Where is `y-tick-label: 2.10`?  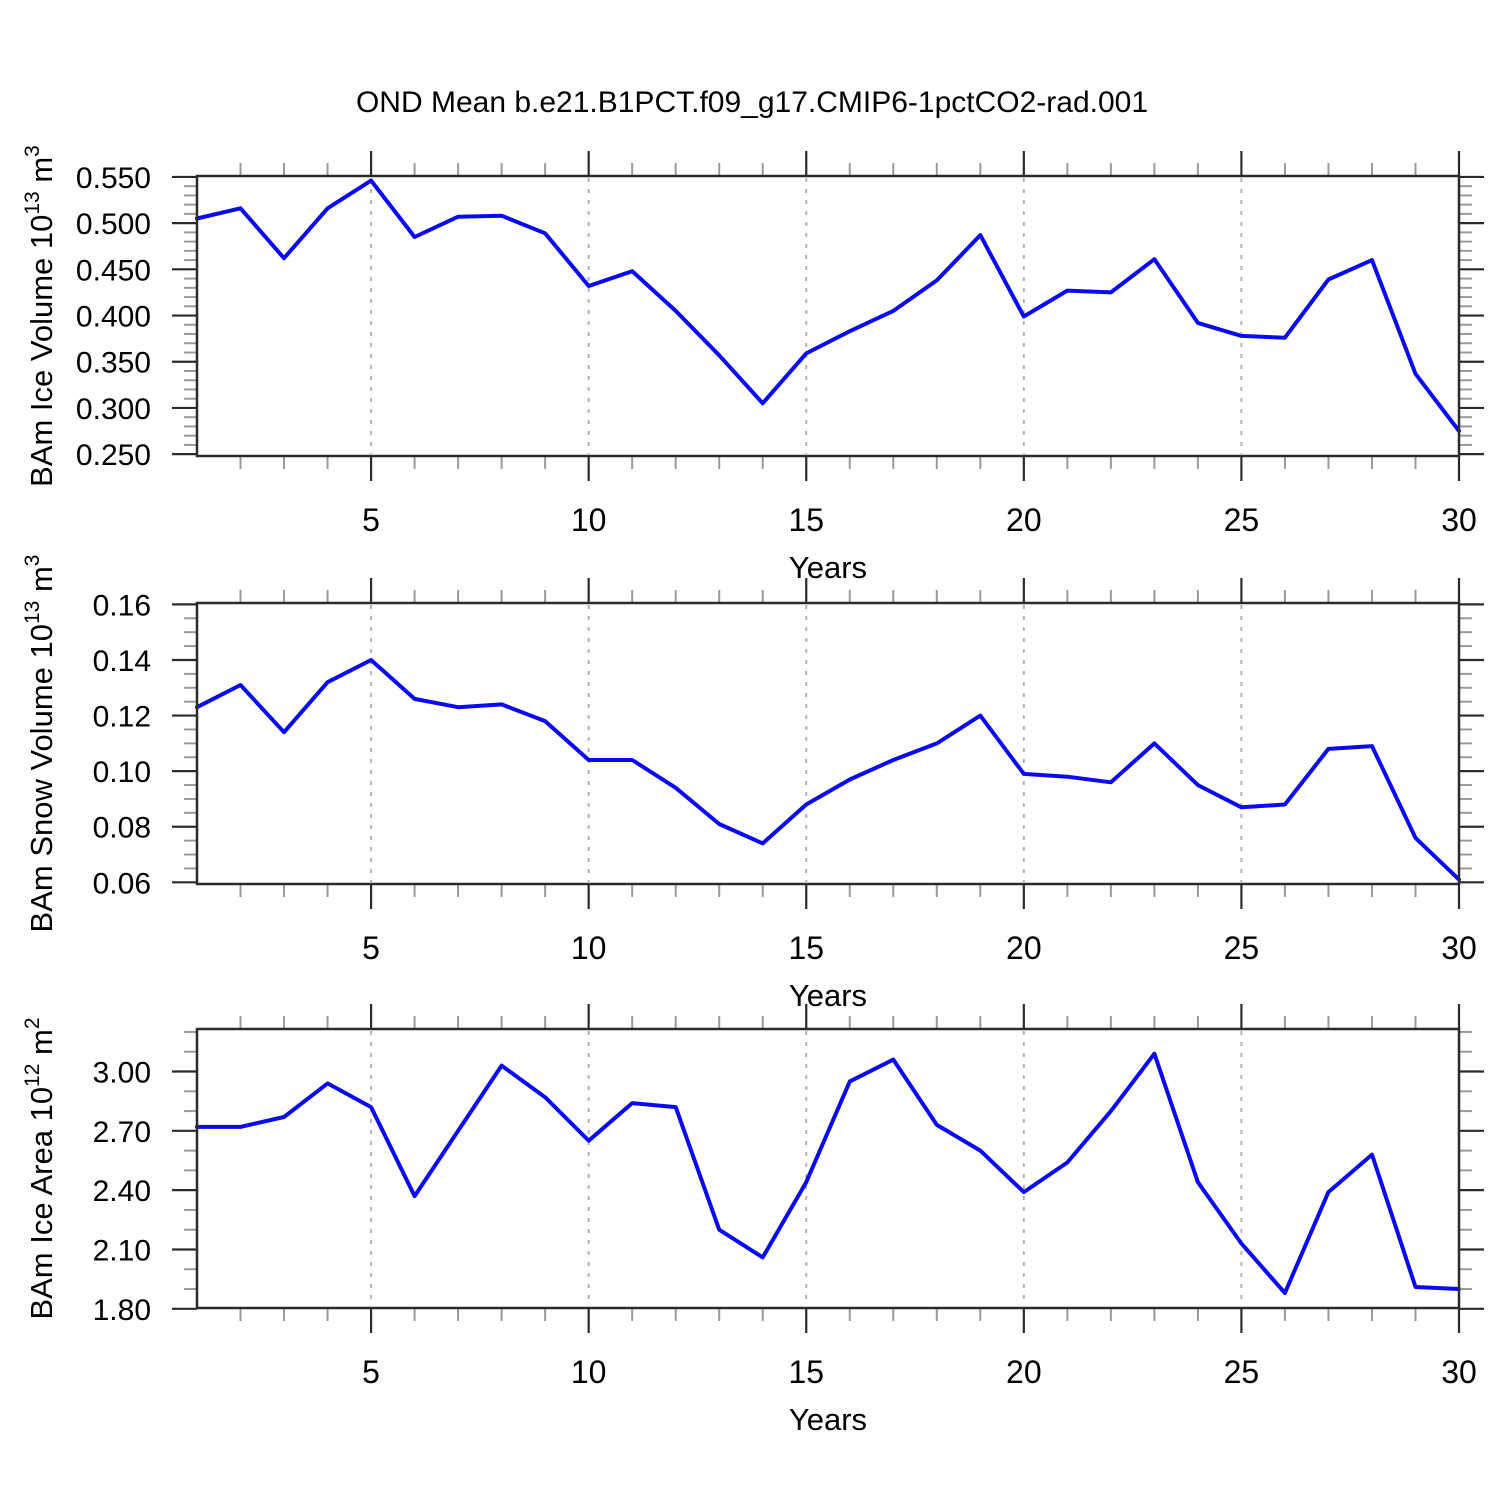 y-tick-label: 2.10 is located at coordinates (122, 1250).